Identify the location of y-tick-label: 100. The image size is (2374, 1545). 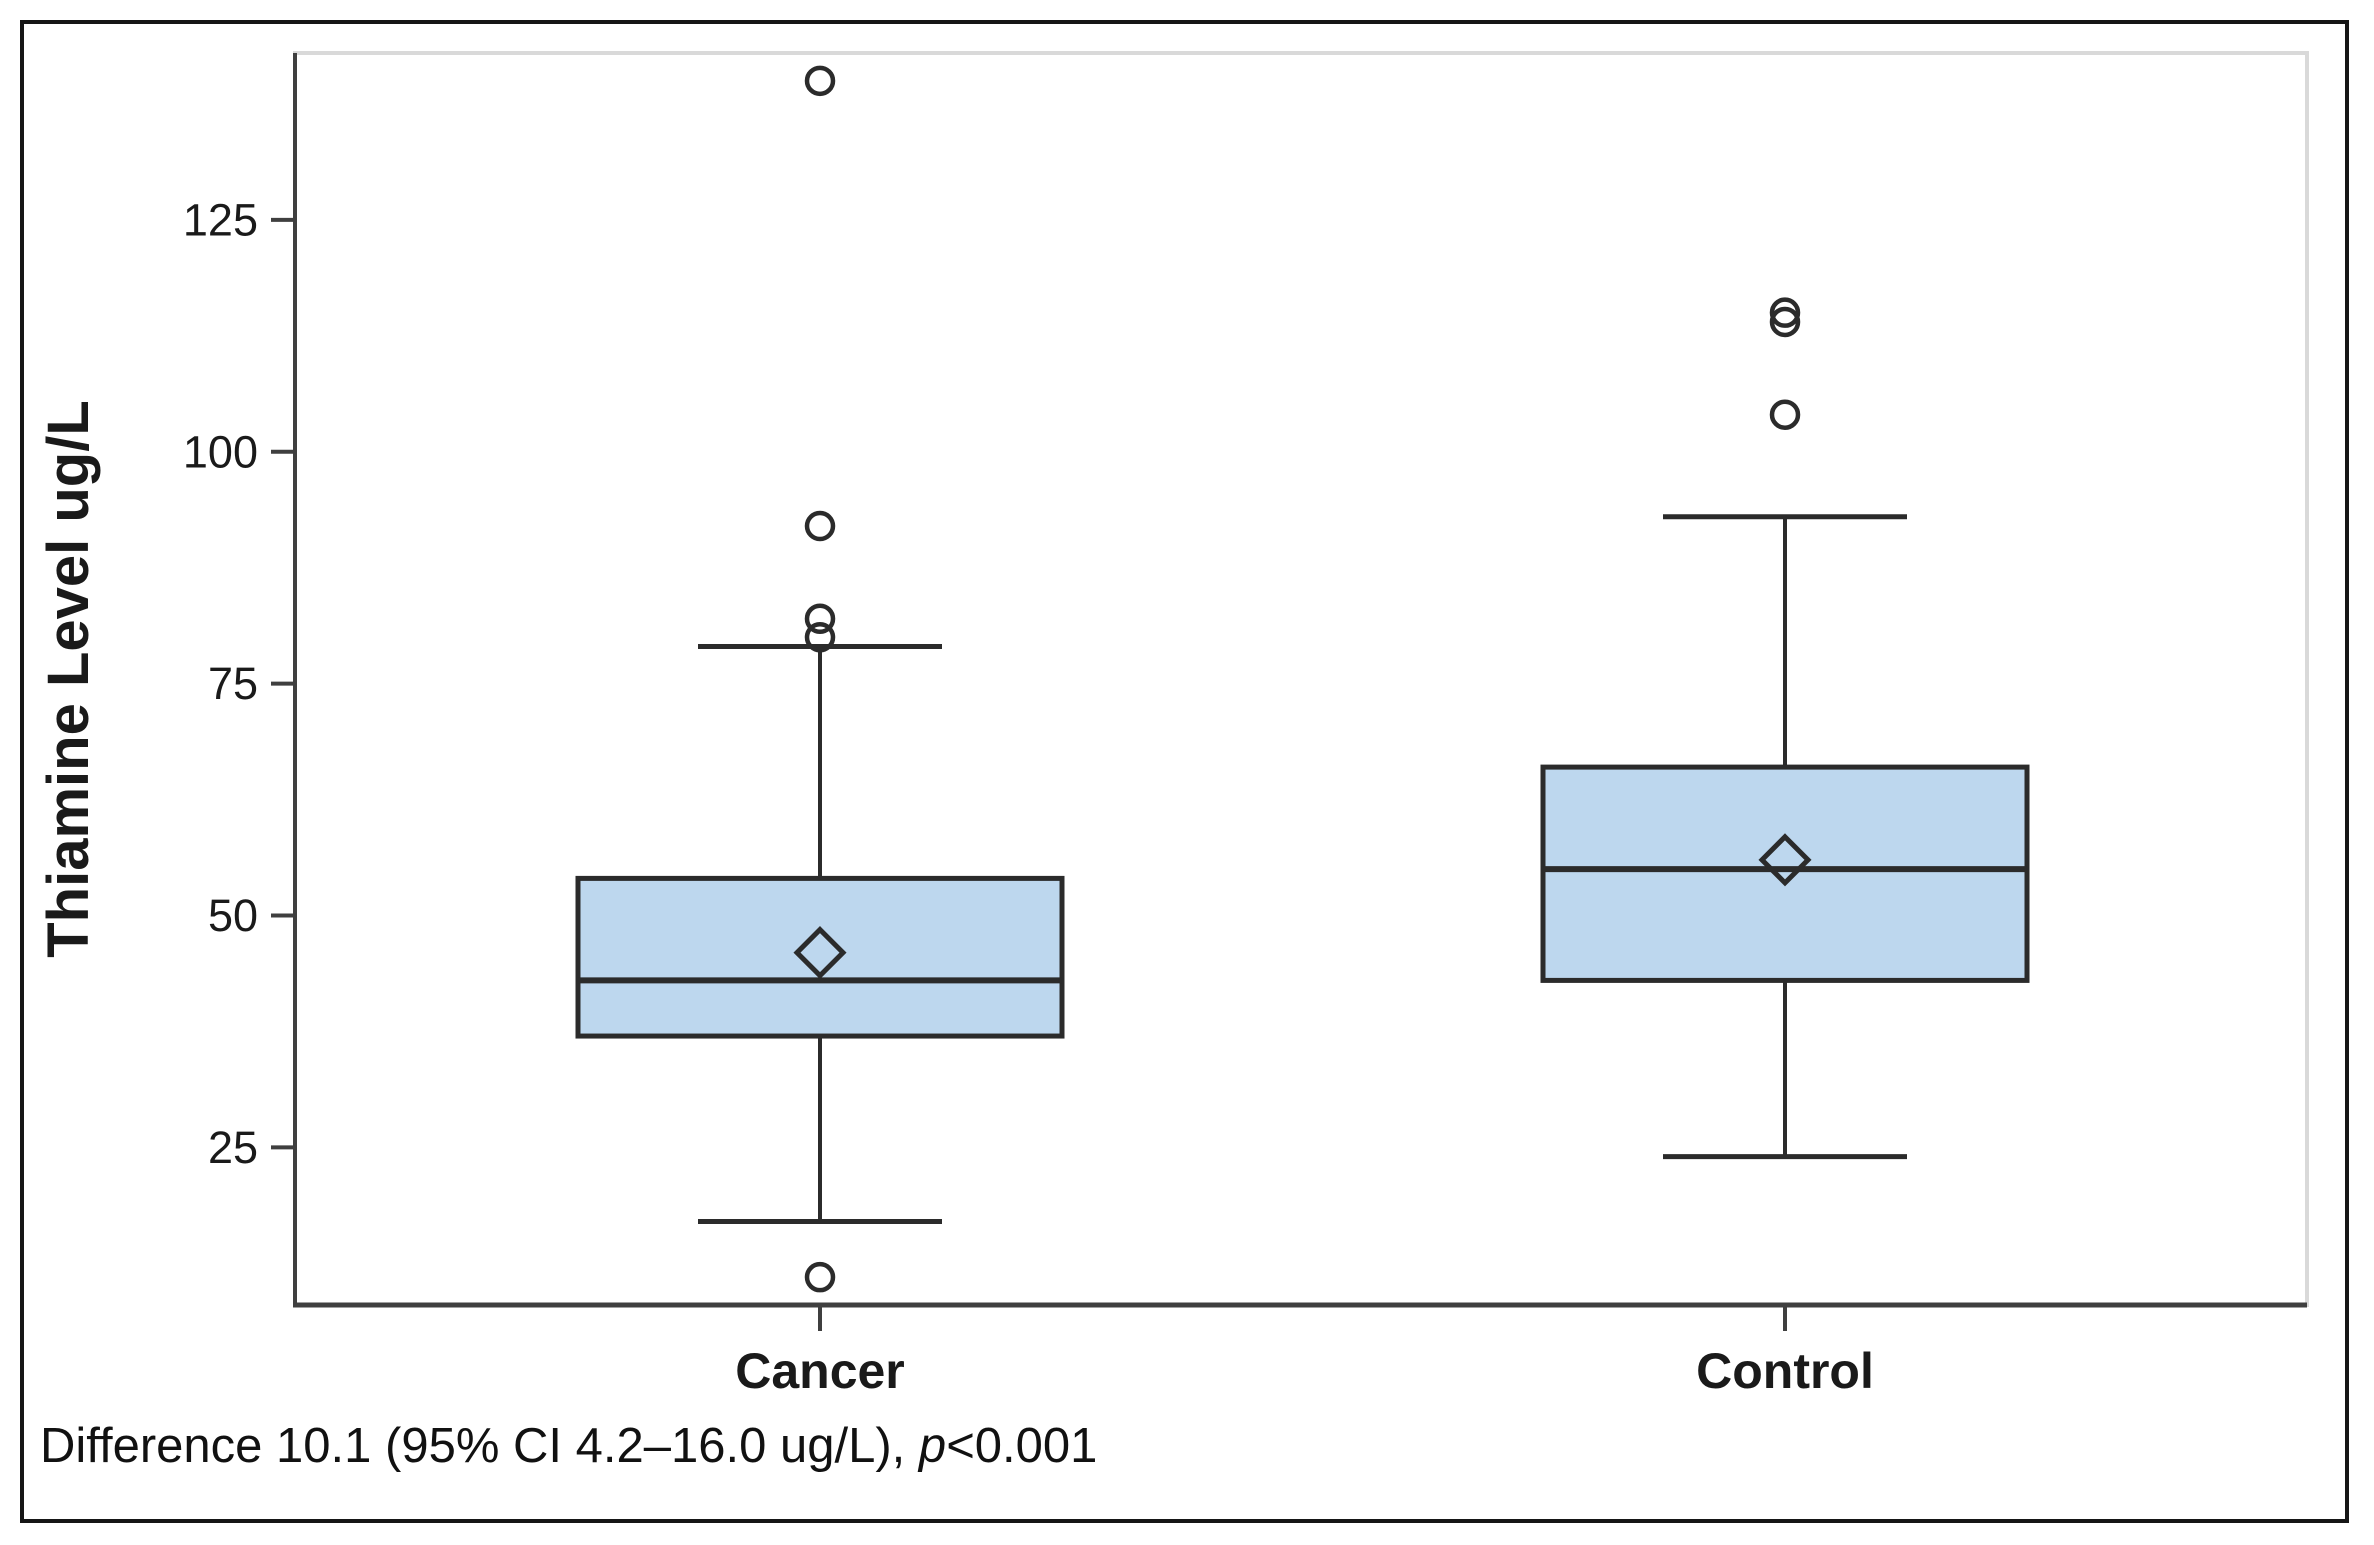
(220, 451).